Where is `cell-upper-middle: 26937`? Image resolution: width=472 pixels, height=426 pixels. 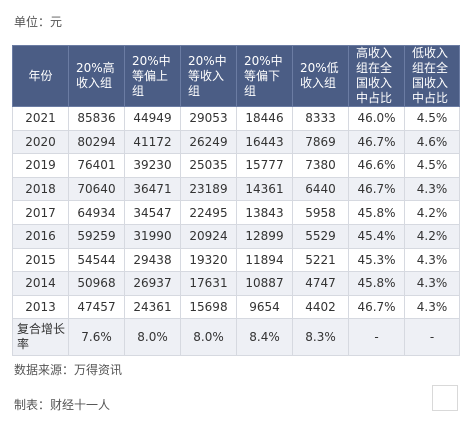 cell-upper-middle: 26937 is located at coordinates (152, 283).